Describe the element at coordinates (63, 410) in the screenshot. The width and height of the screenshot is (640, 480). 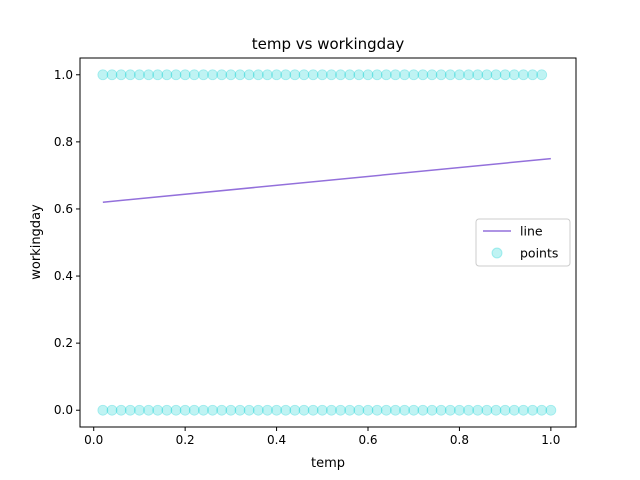
I see `y-tick-label: 0.0` at that location.